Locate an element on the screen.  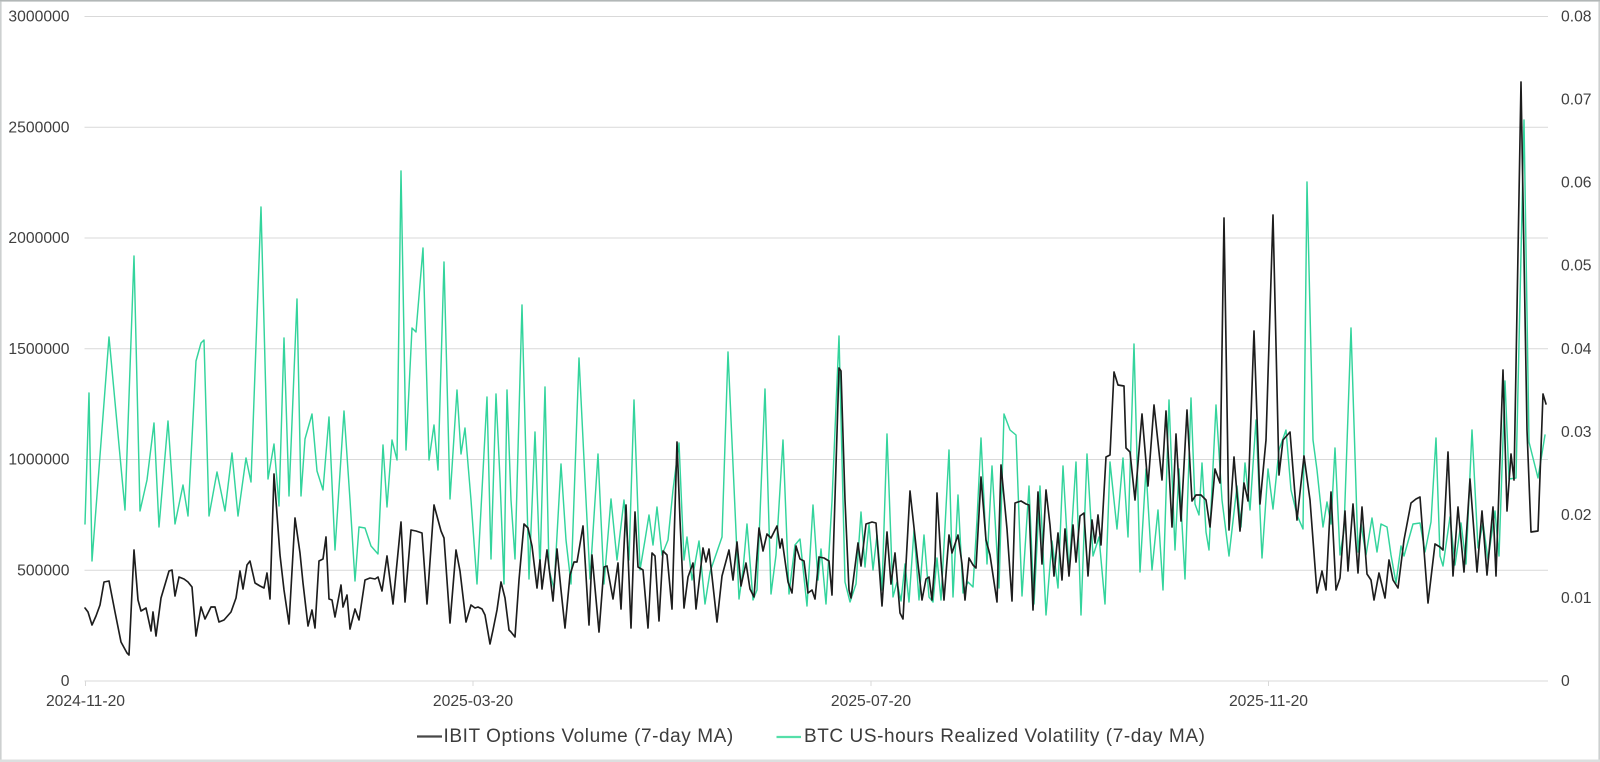
svg-text: 2025-07-20 is located at coordinates (871, 701).